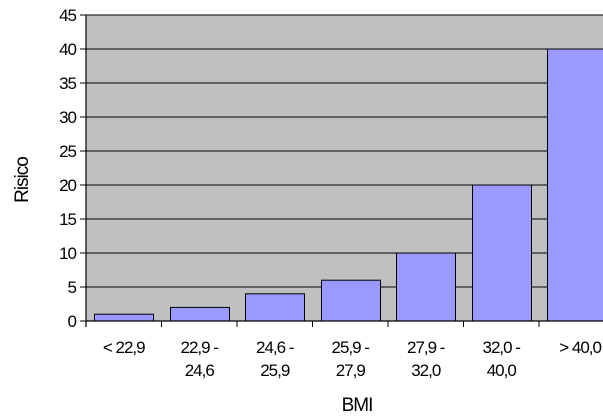  Describe the element at coordinates (124, 347) in the screenshot. I see `x-tick-label: < 22,9` at that location.